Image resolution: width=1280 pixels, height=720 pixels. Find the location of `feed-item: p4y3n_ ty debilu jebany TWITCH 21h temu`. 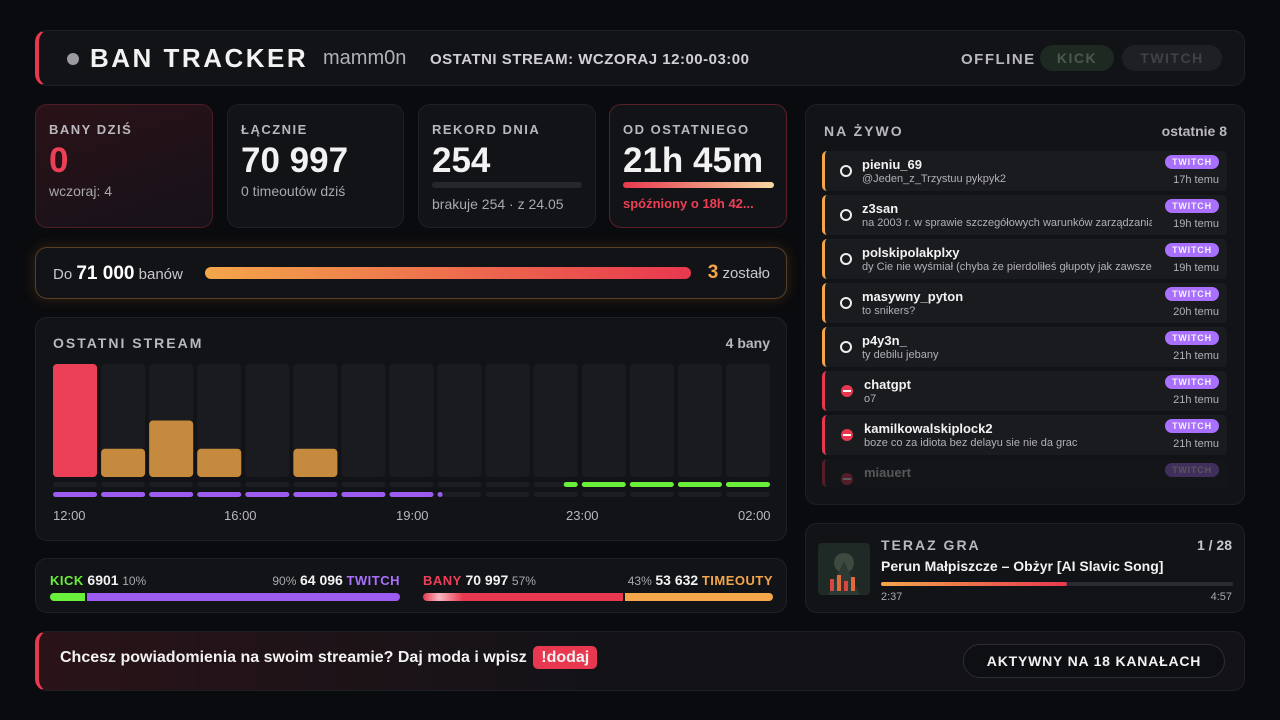

feed-item: p4y3n_ ty debilu jebany TWITCH 21h temu is located at coordinates (1024, 347).